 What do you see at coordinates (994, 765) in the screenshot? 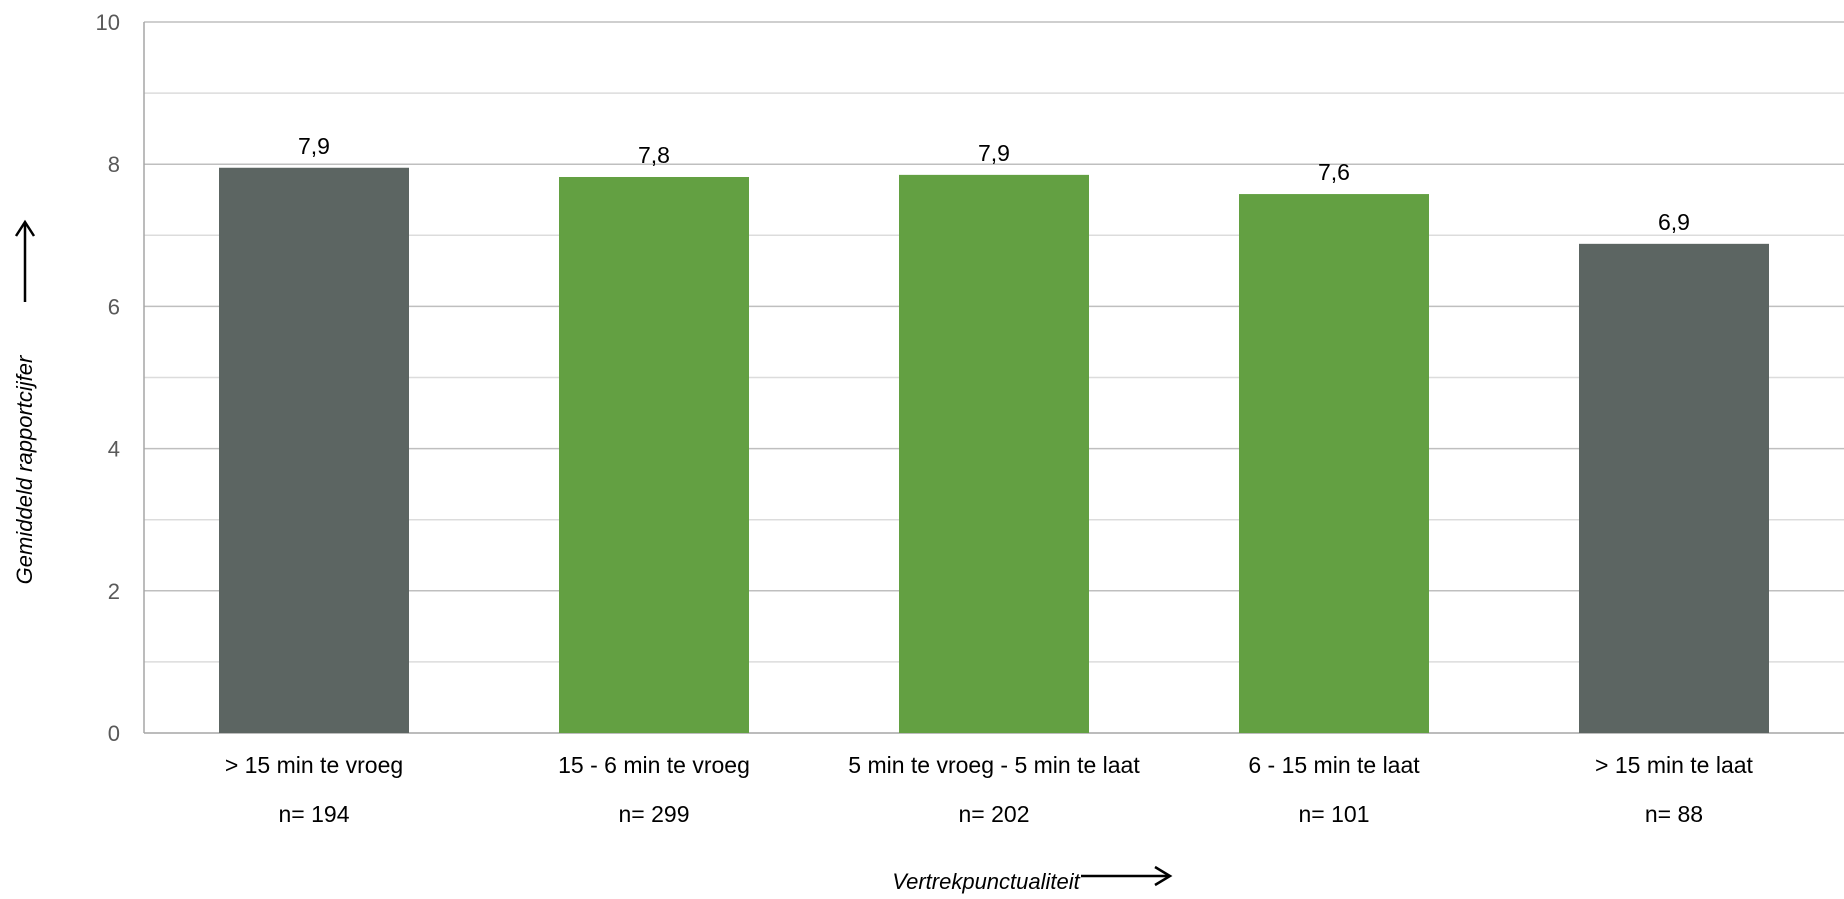
I see `x-tick-label: 5 min te vroeg - 5 min te laat` at bounding box center [994, 765].